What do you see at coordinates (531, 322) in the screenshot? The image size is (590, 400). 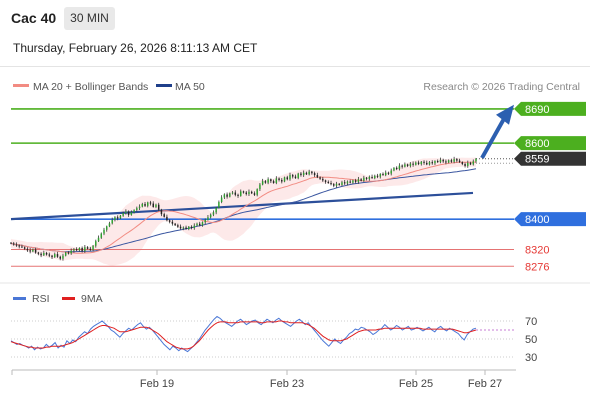 I see `rsi-tick-label: 70` at bounding box center [531, 322].